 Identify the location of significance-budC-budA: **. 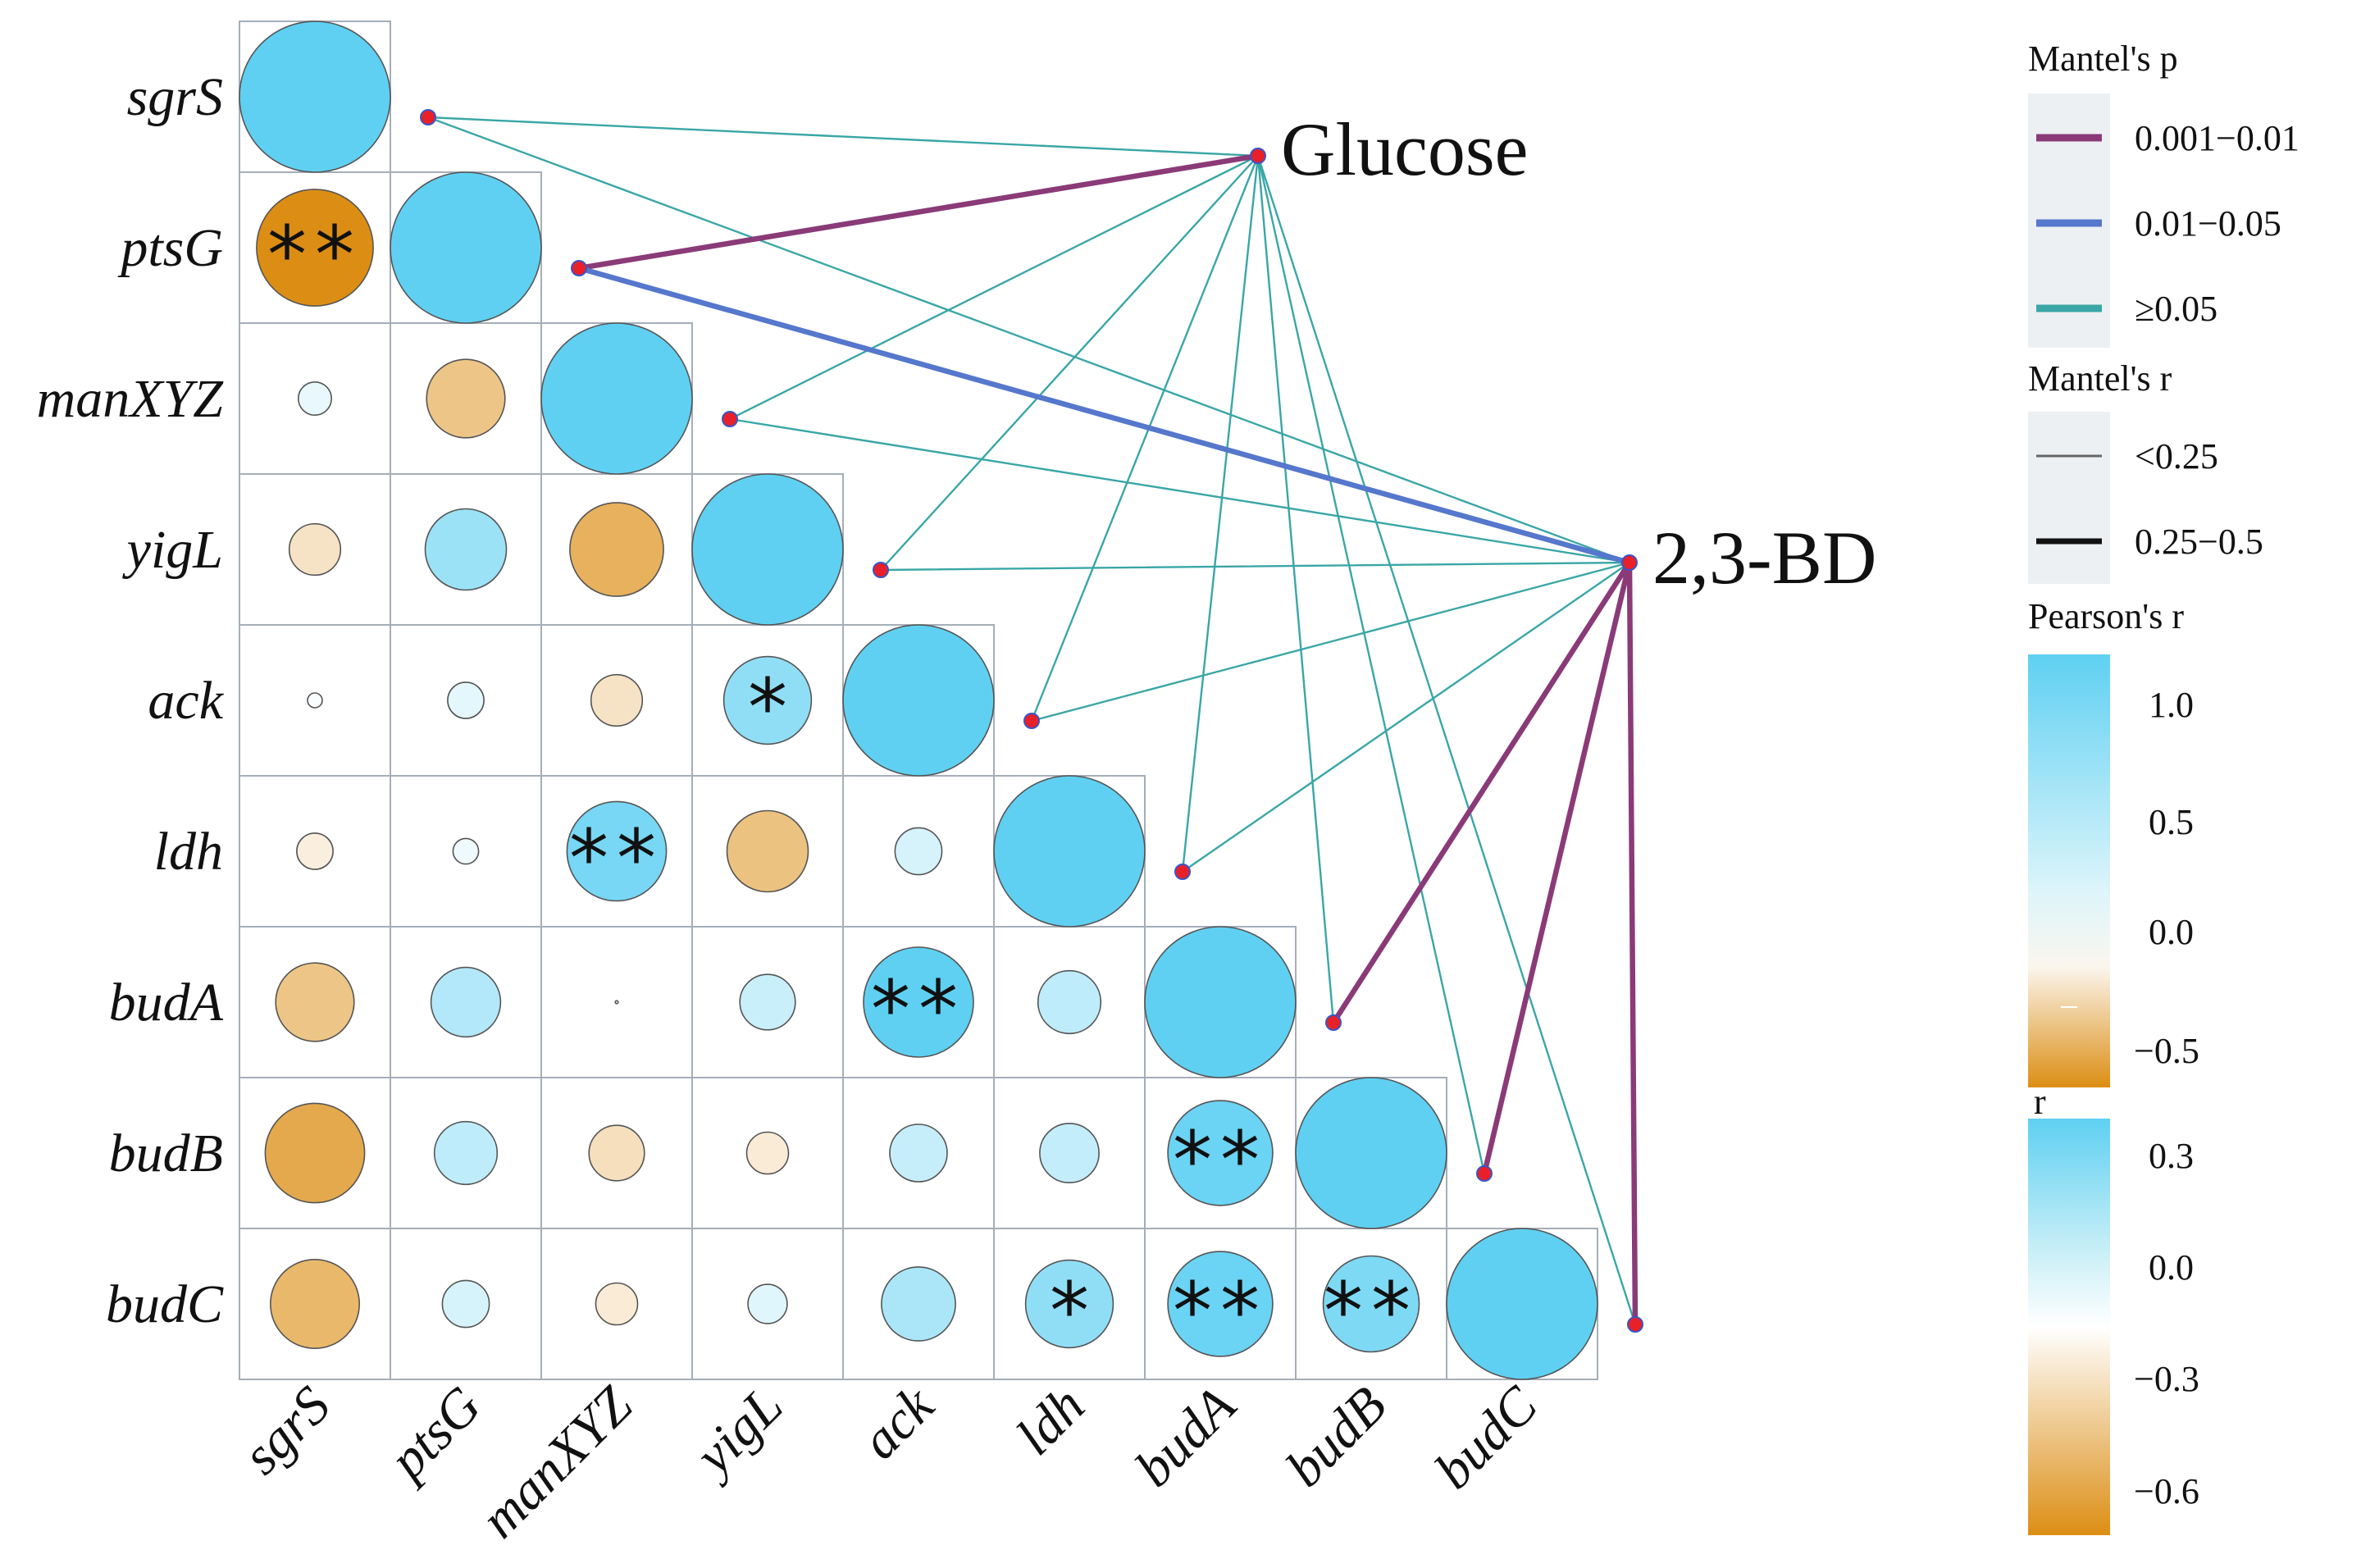
(1220, 1311).